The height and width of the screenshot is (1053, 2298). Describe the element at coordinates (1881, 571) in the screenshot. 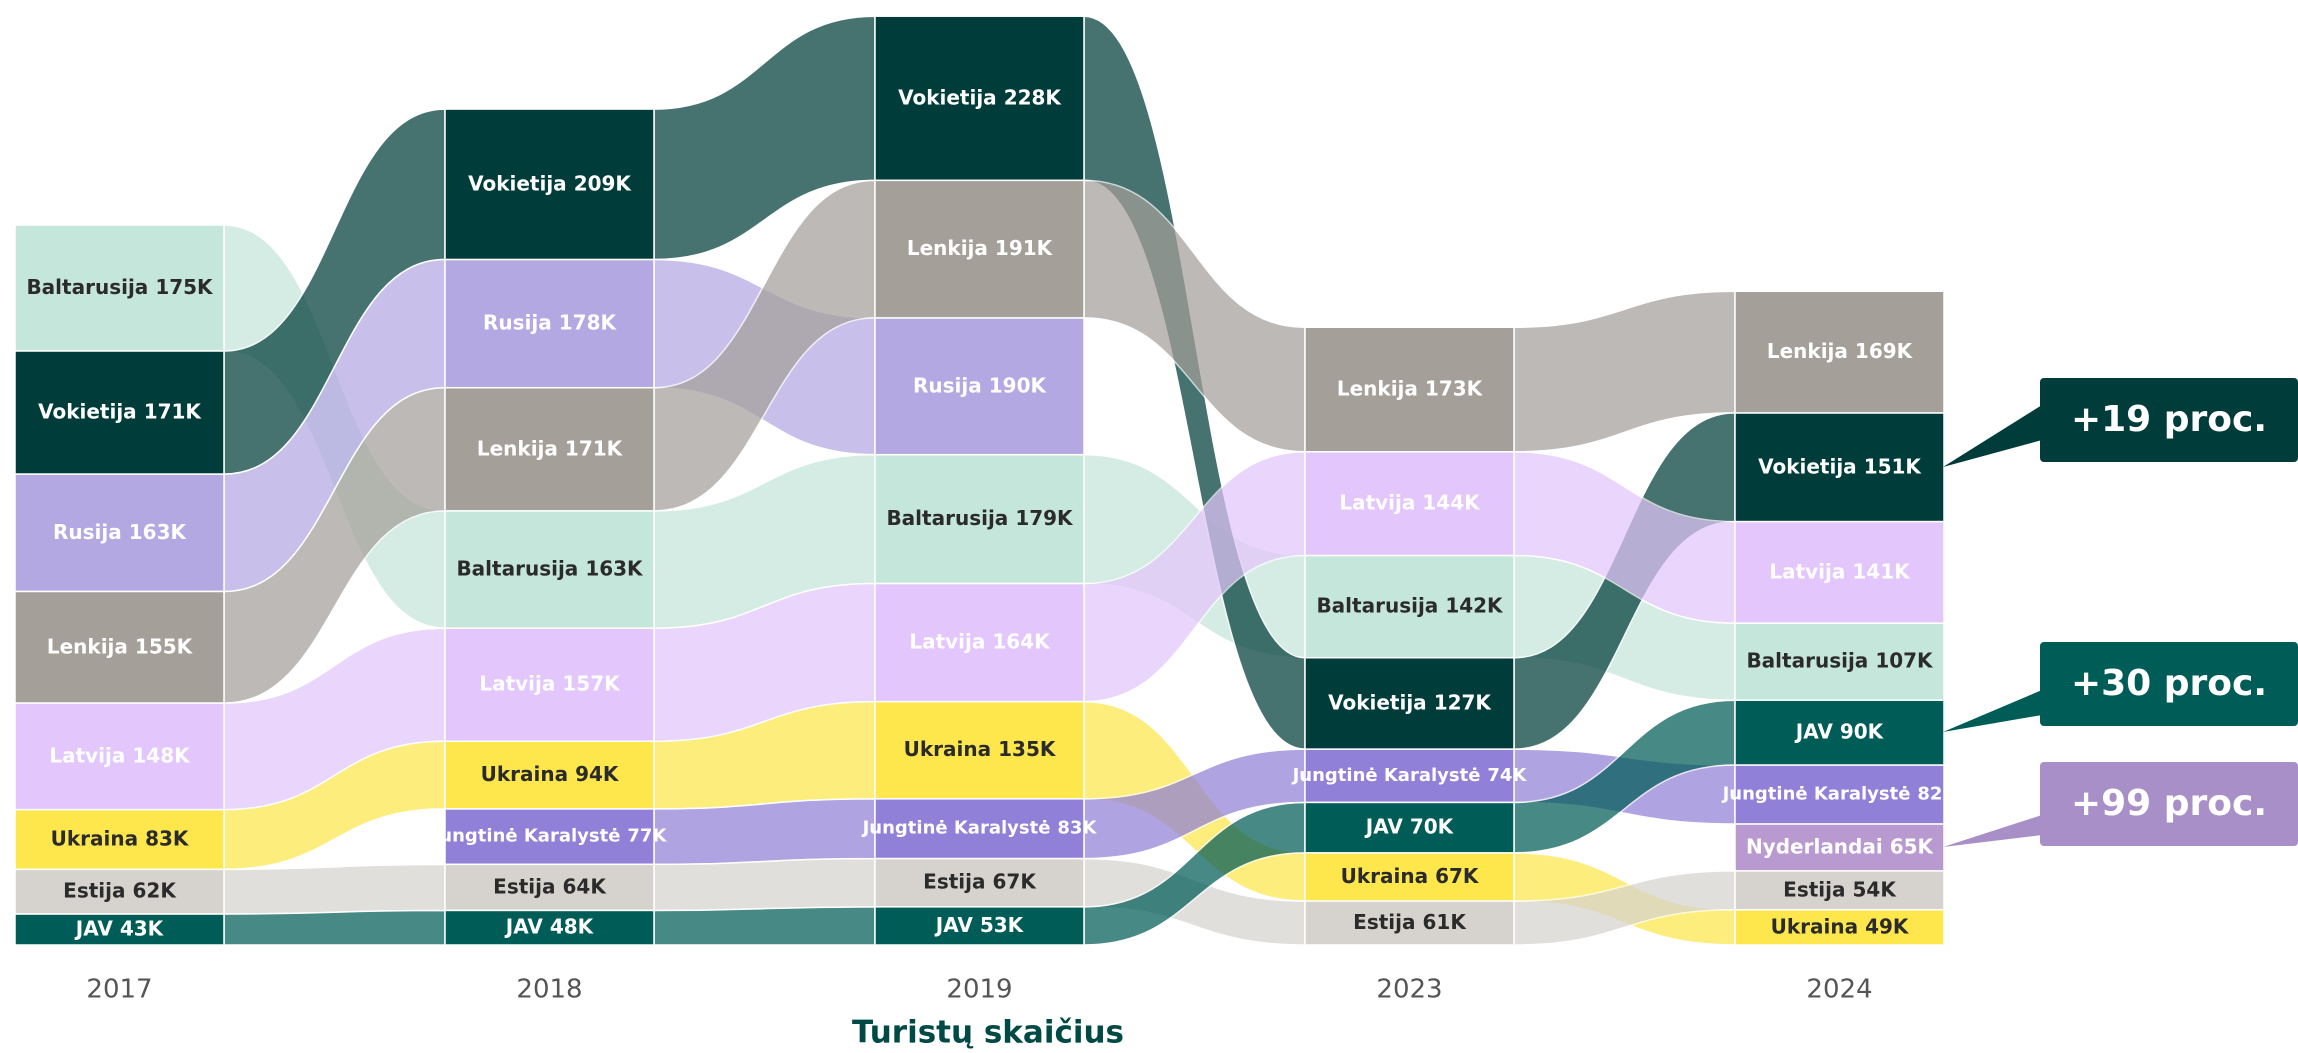

I see `value-label: 141K` at that location.